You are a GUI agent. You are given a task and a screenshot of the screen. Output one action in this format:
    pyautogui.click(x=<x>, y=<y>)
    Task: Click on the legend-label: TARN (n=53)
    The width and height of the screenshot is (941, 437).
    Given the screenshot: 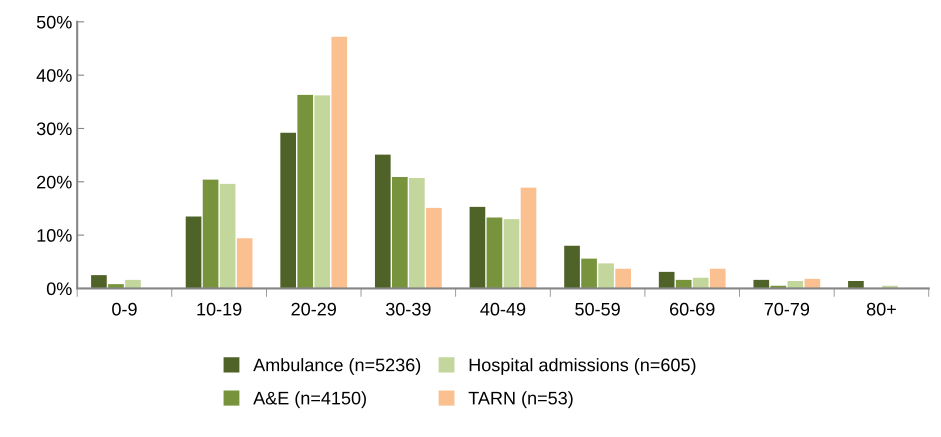 What is the action you would take?
    pyautogui.click(x=520, y=399)
    